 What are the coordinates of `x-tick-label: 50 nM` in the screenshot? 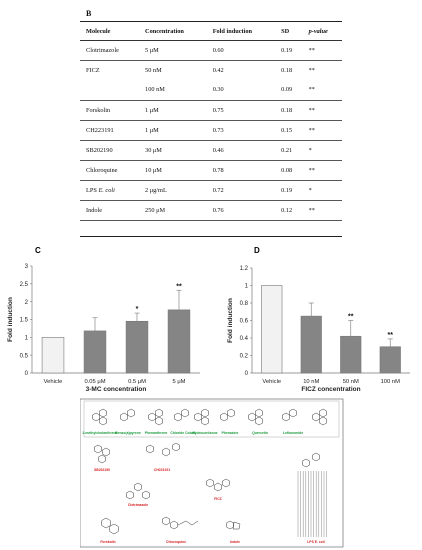 It's located at (351, 382).